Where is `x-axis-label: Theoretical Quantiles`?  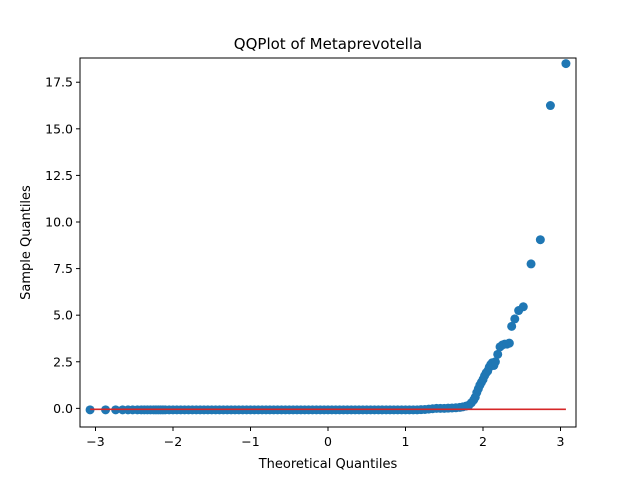
x-axis-label: Theoretical Quantiles is located at coordinates (328, 464).